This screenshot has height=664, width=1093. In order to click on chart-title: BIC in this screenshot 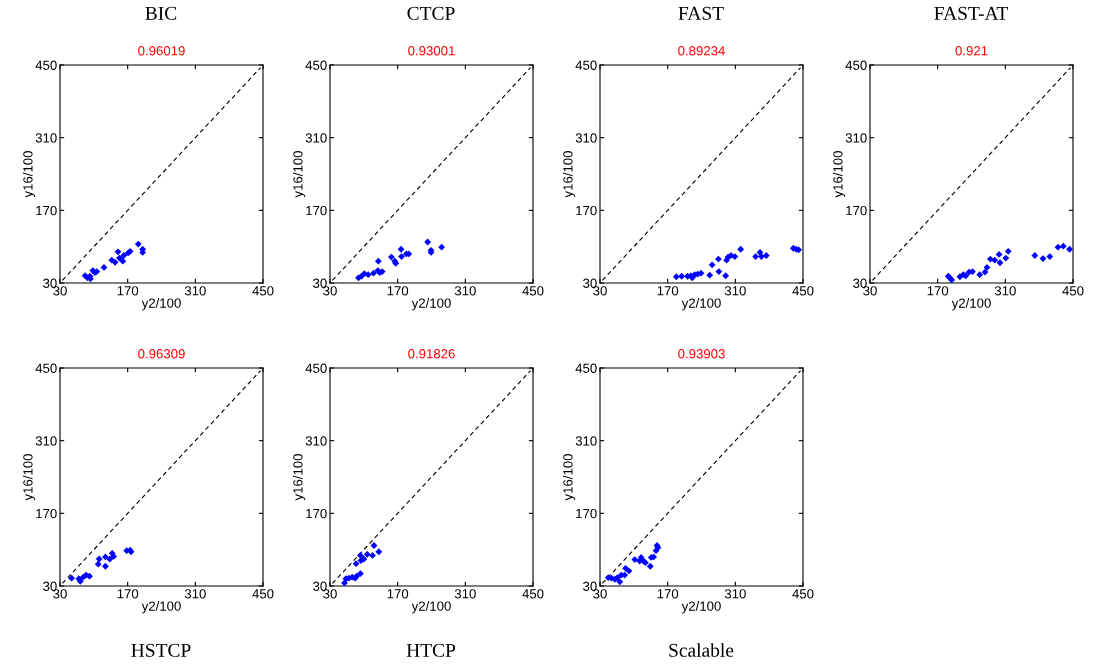, I will do `click(161, 13)`.